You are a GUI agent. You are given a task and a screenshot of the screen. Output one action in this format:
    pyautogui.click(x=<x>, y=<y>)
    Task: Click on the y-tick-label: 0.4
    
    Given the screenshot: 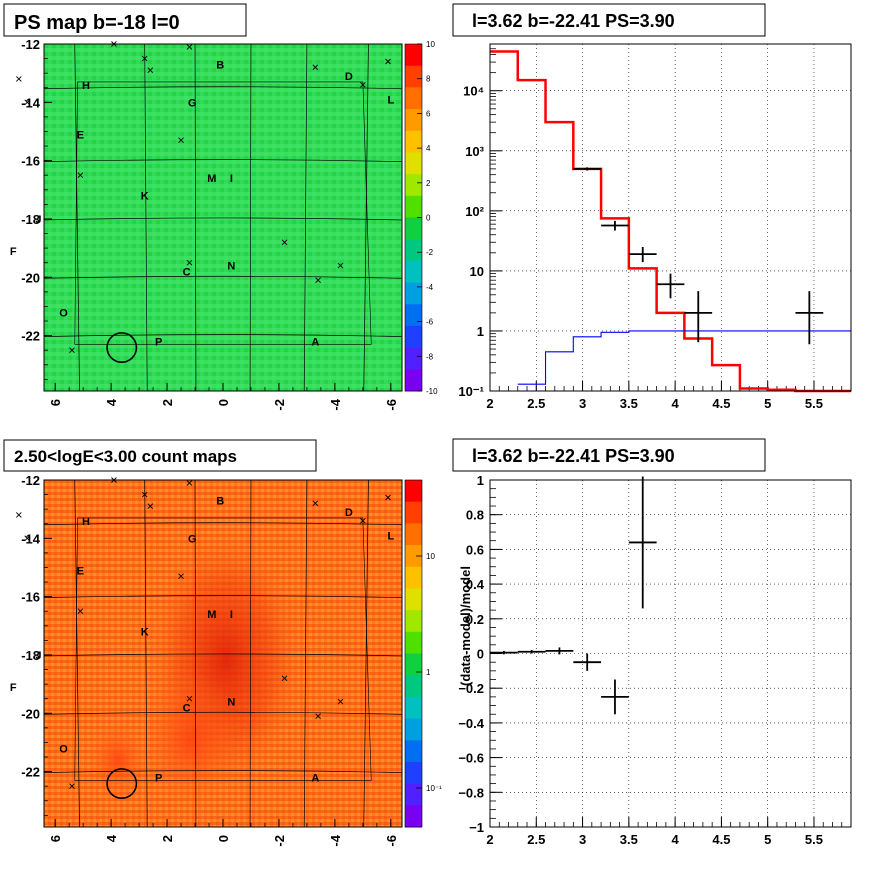 What is the action you would take?
    pyautogui.click(x=475, y=584)
    